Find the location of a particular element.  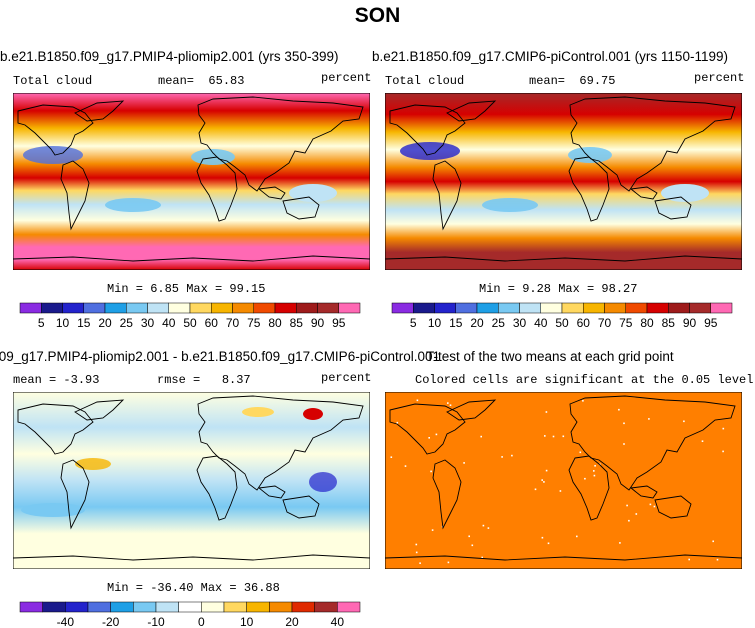

colorbar-label: 85 is located at coordinates (297, 323).